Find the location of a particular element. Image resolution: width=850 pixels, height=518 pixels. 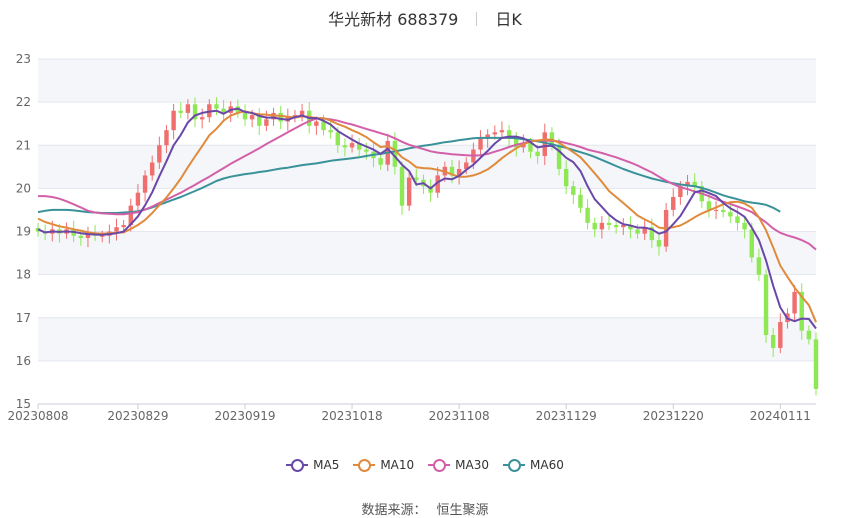

data-source: 数据来源： 恒生聚源 is located at coordinates (425, 508).